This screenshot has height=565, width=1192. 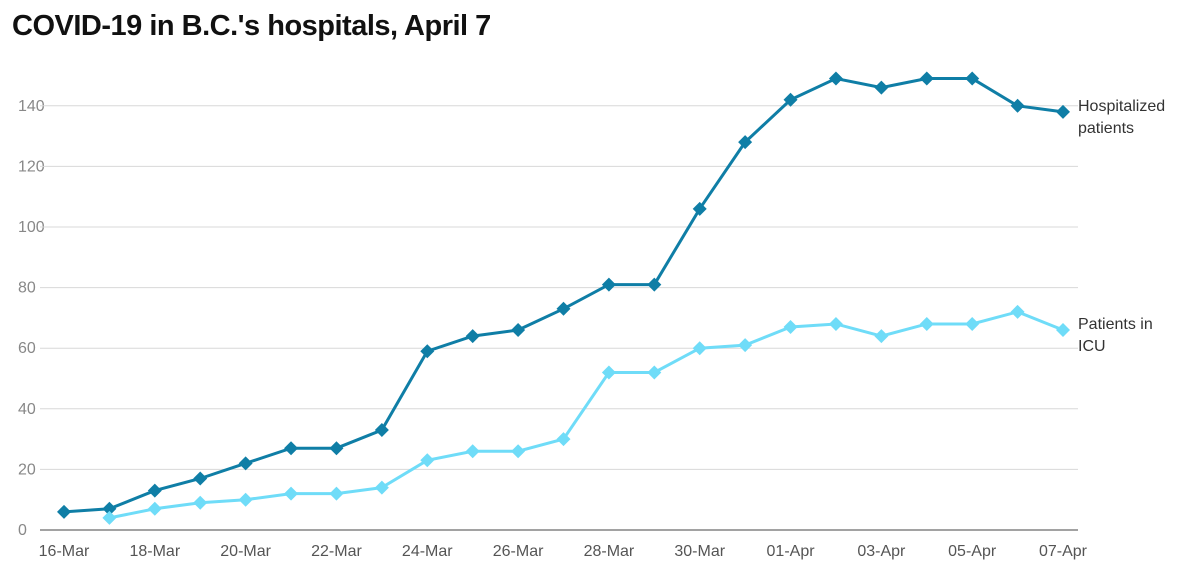 What do you see at coordinates (27, 288) in the screenshot?
I see `y-tick-label: 80` at bounding box center [27, 288].